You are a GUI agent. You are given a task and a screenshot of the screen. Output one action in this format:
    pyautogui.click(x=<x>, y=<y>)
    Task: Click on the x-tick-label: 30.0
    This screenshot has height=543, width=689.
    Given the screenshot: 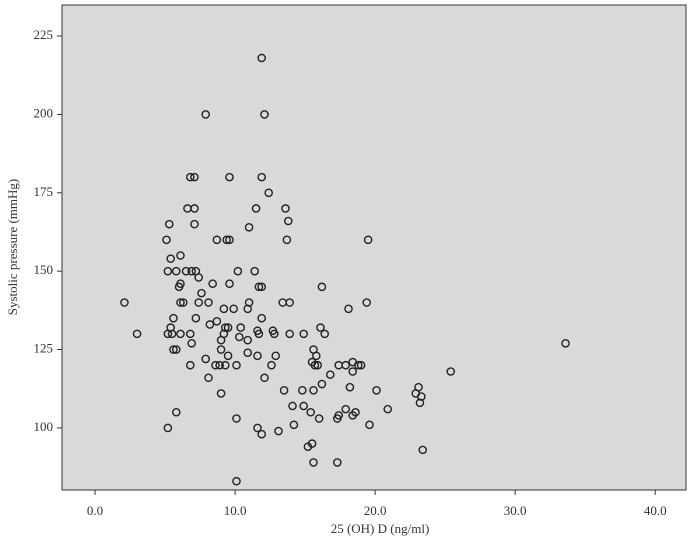 What is the action you would take?
    pyautogui.click(x=515, y=510)
    